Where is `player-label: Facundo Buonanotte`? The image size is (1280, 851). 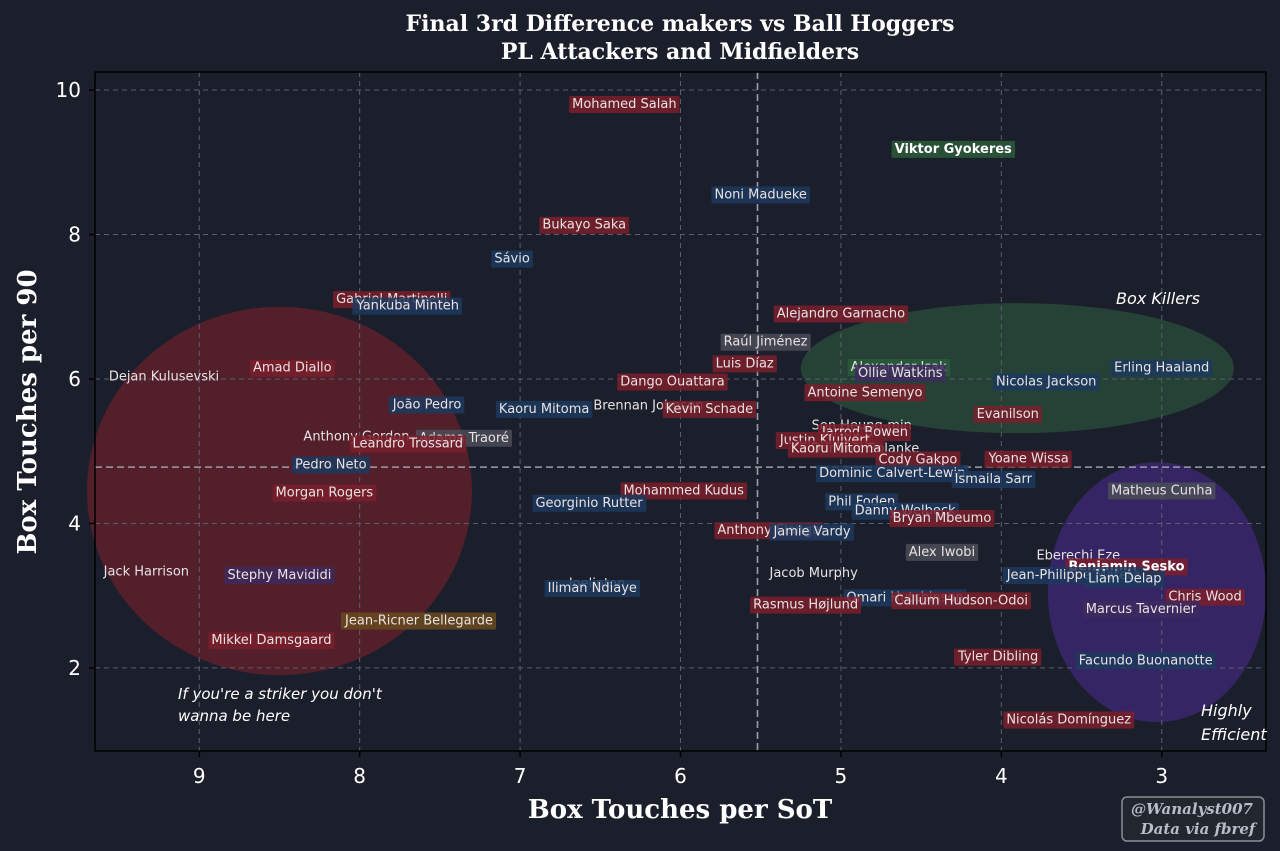 player-label: Facundo Buonanotte is located at coordinates (1146, 660).